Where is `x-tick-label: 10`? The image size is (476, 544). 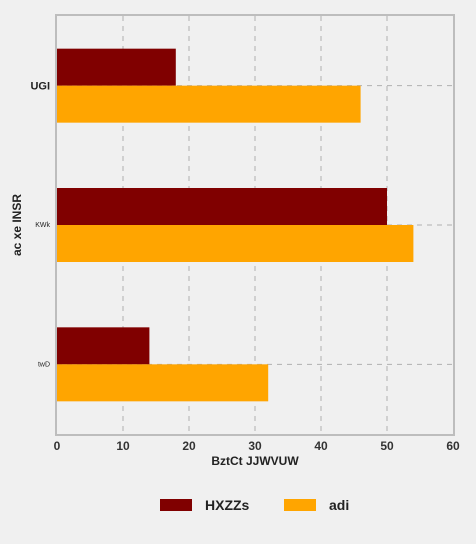 x-tick-label: 10 is located at coordinates (123, 446).